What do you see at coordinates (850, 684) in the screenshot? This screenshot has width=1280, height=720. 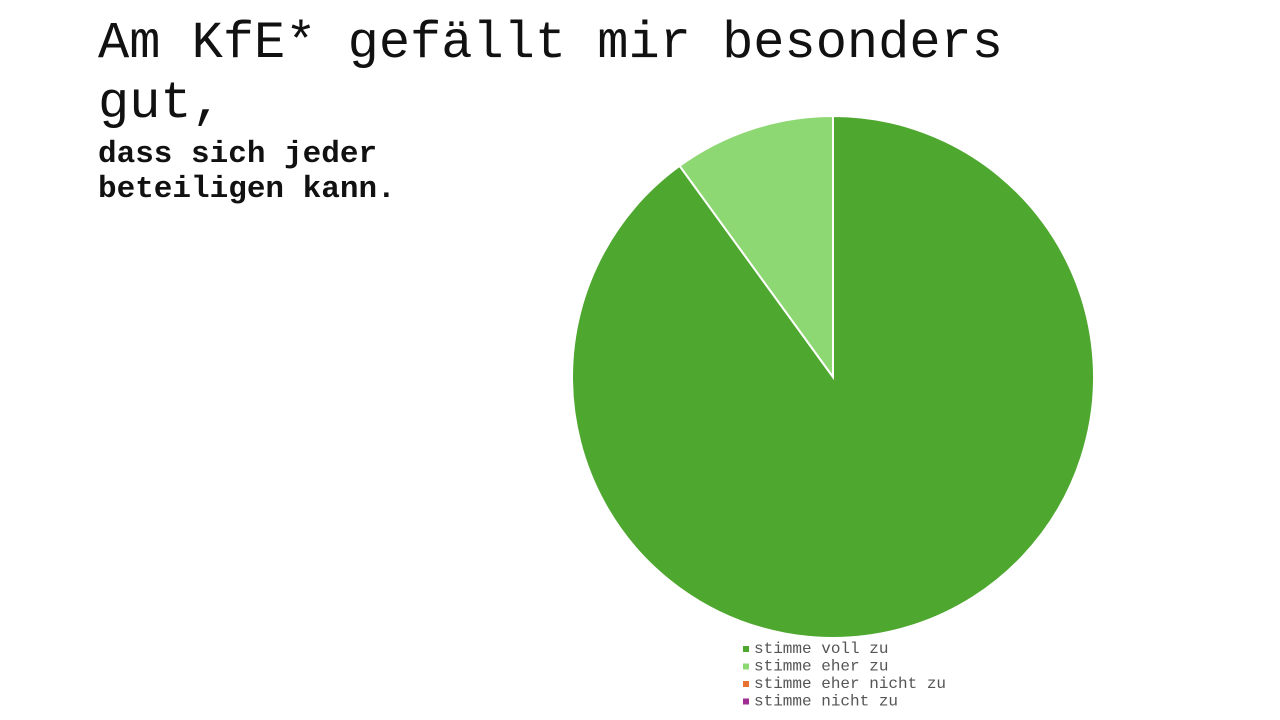 I see `legend-label: stimme eher nicht zu` at bounding box center [850, 684].